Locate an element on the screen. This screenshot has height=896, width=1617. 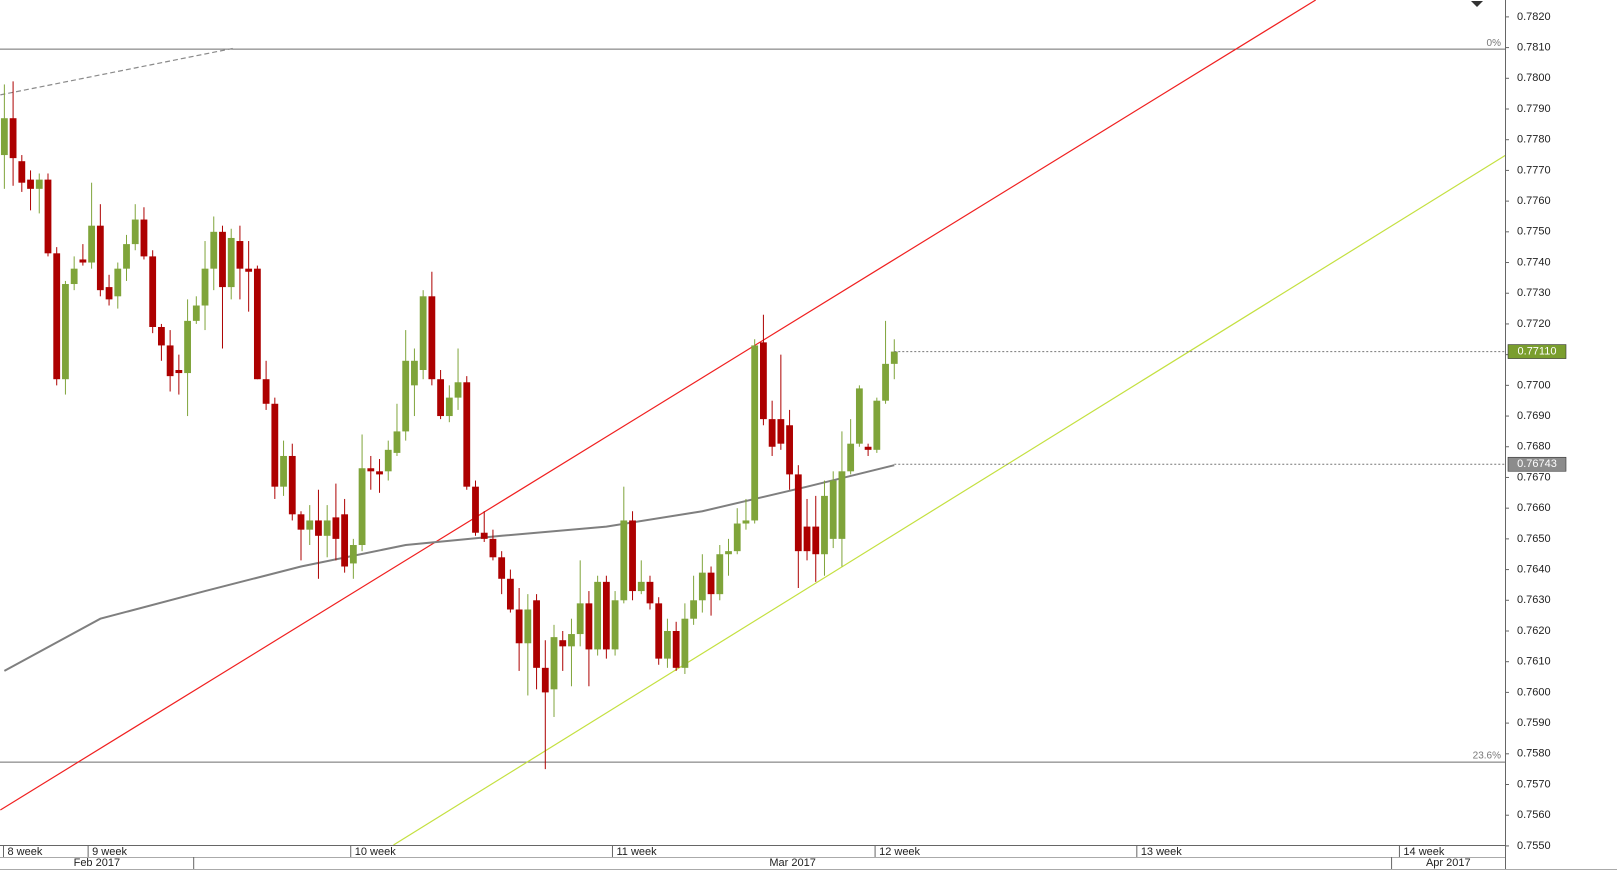
y-tick-label: 0.7810 is located at coordinates (1534, 47).